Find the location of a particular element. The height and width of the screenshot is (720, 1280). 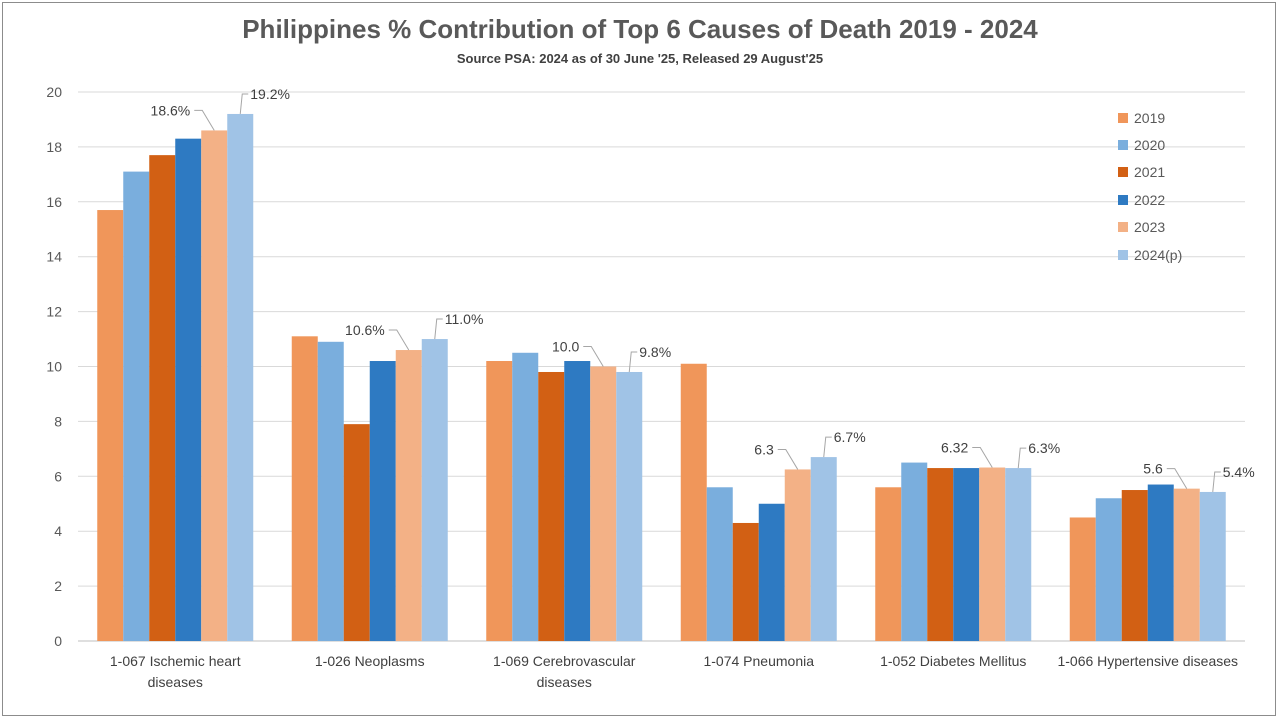

data-label: 19.2% is located at coordinates (270, 94).